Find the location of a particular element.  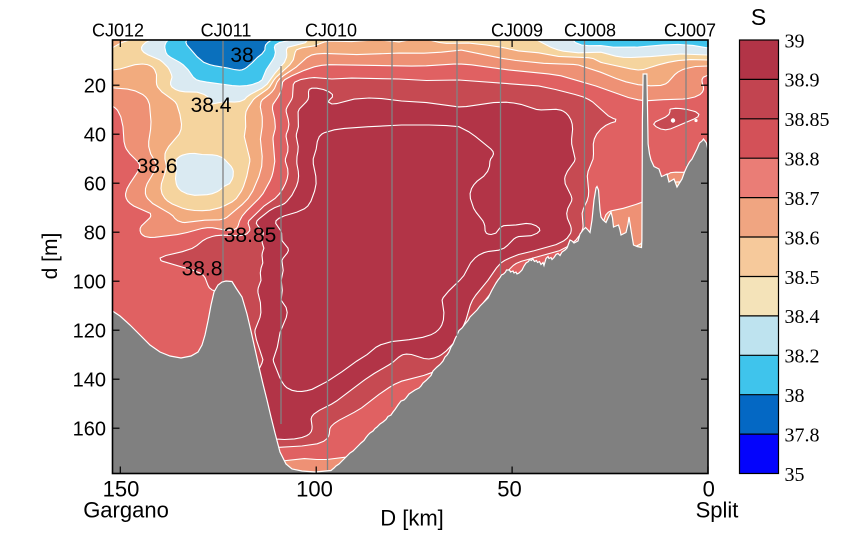

svg-text: Split is located at coordinates (717, 510).